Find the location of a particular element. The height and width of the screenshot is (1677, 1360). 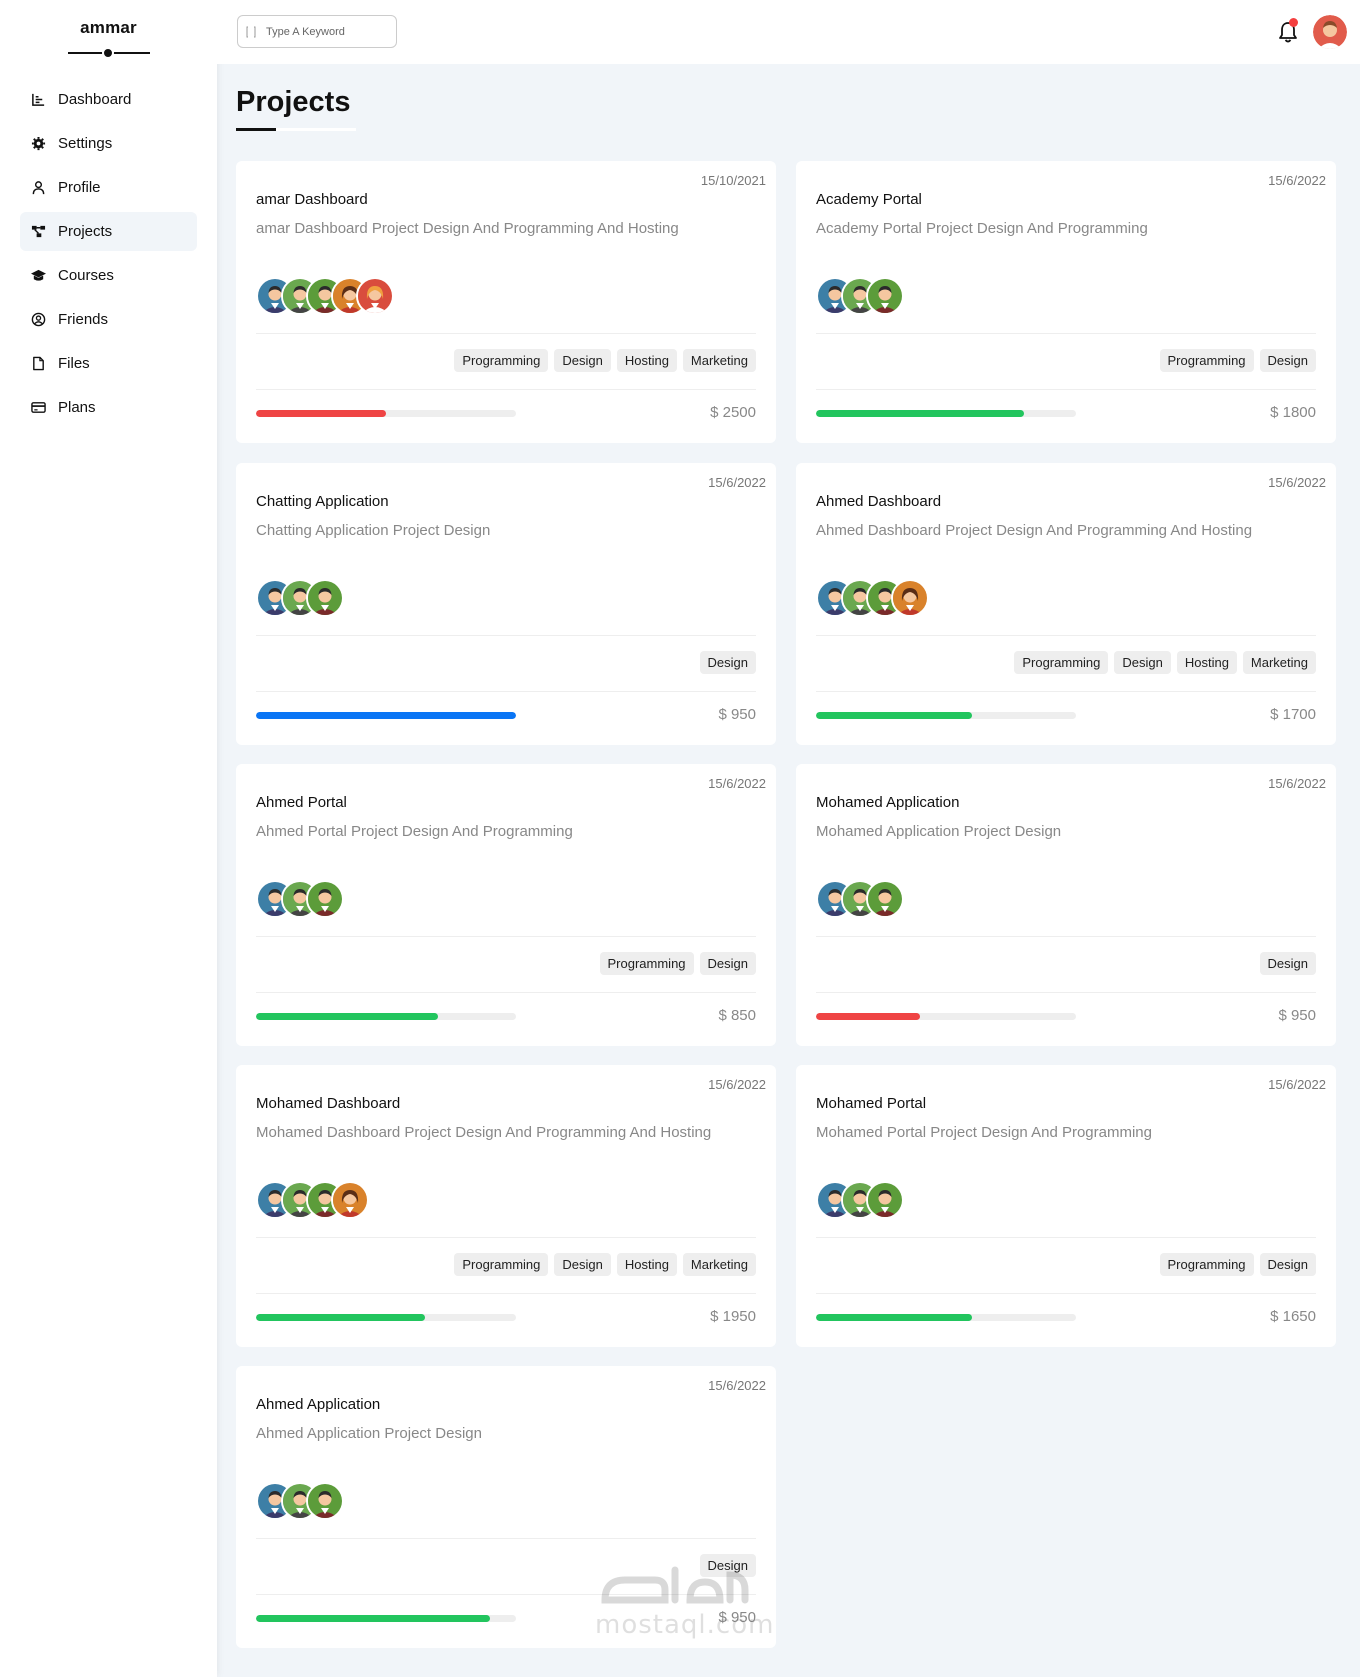

sidebar-item-dashboard: Dashboard is located at coordinates (108, 99).